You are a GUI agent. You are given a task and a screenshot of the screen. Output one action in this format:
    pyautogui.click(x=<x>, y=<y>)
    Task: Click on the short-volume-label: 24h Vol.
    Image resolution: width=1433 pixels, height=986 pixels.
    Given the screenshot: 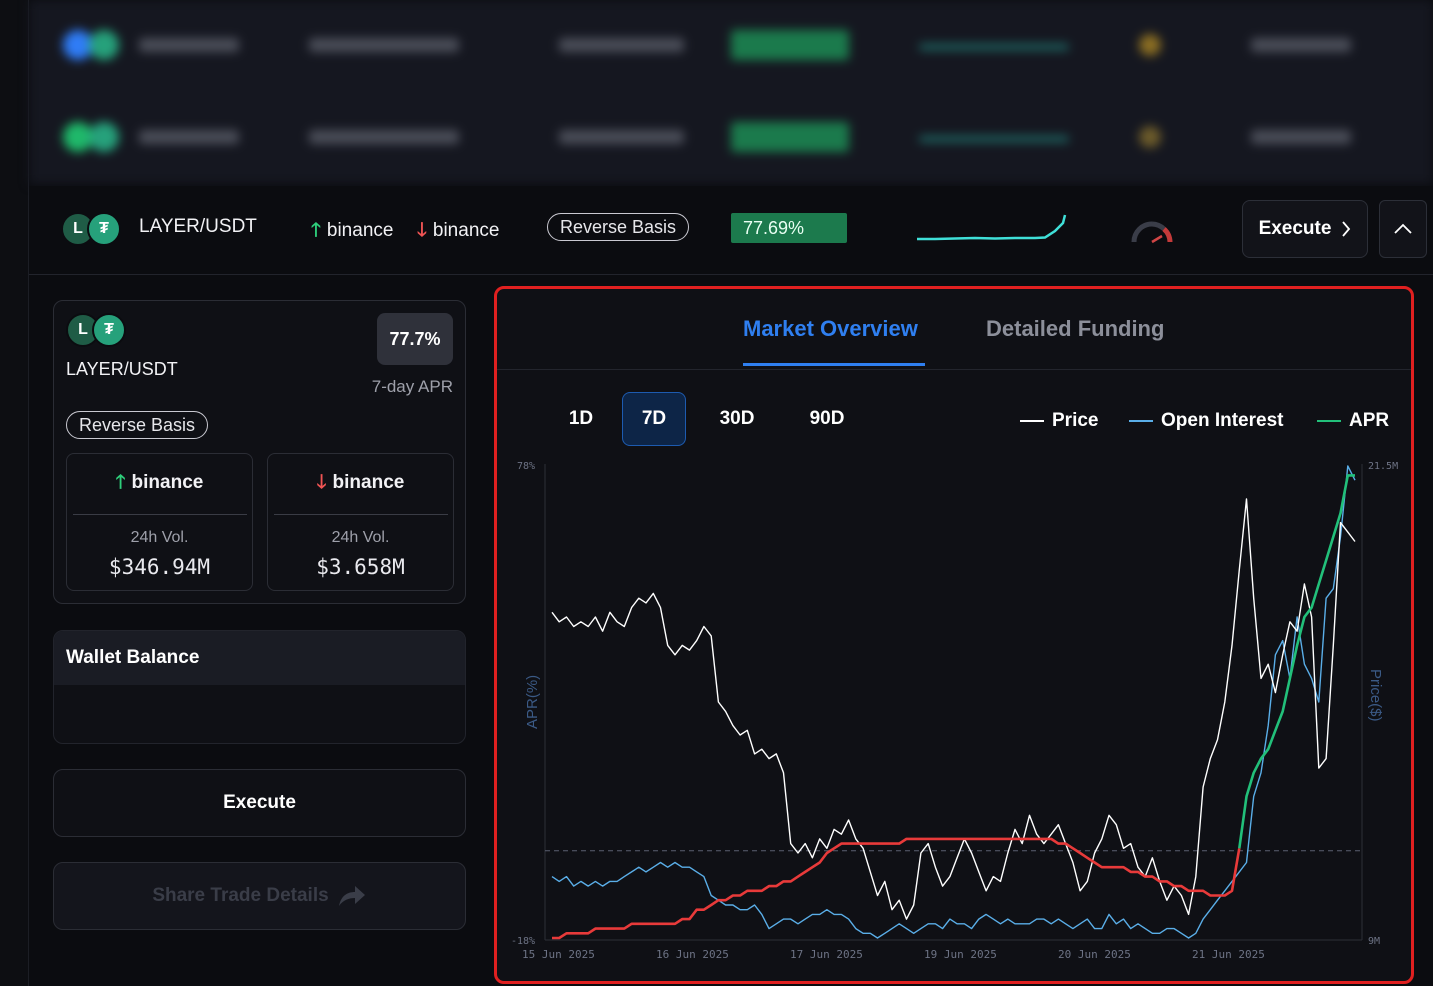 What is the action you would take?
    pyautogui.click(x=360, y=537)
    